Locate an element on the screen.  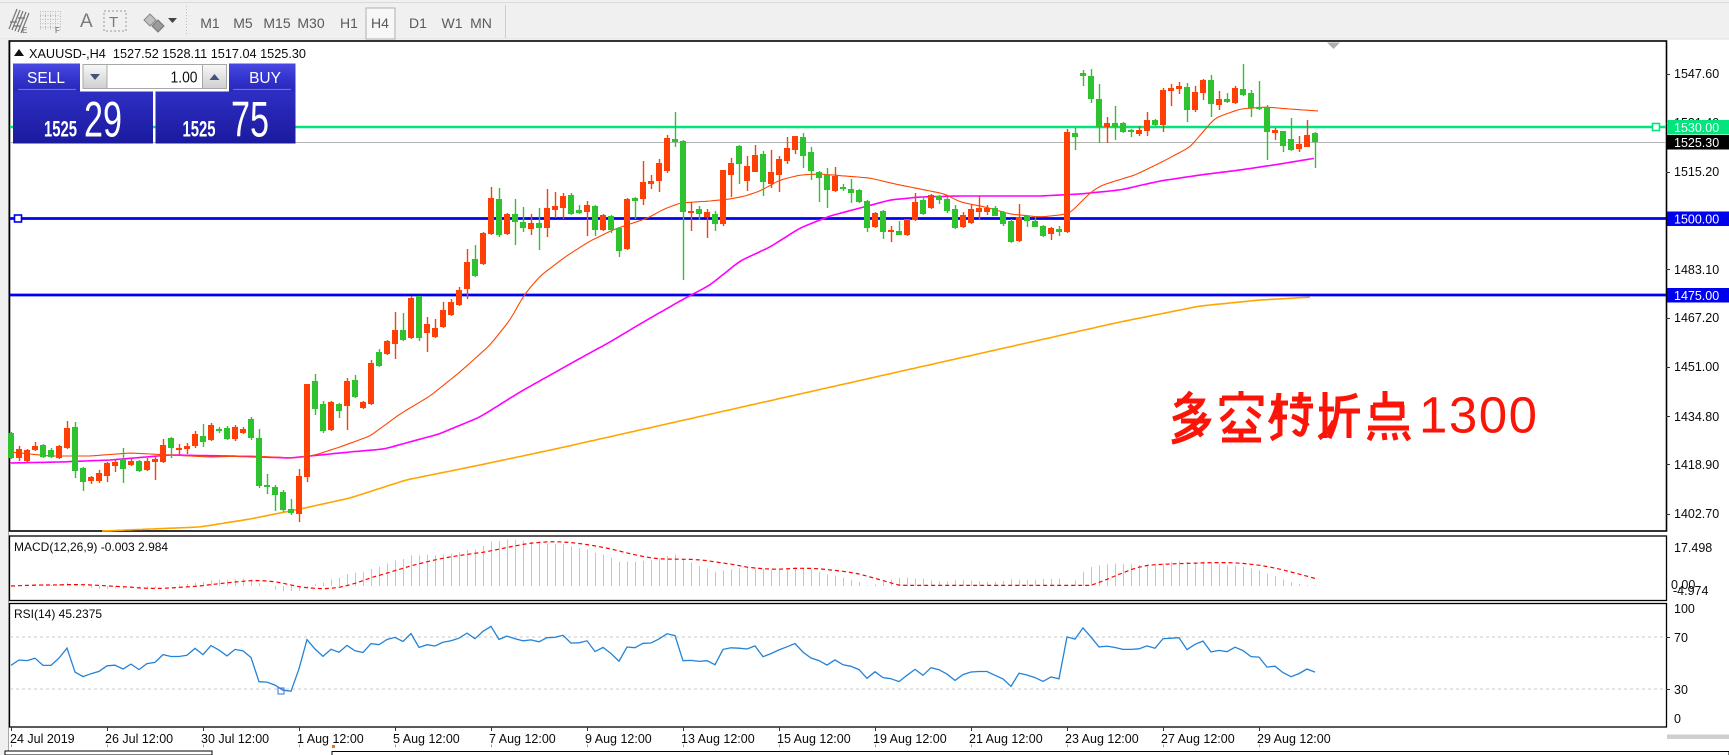
svg-text: 29 is located at coordinates (103, 120).